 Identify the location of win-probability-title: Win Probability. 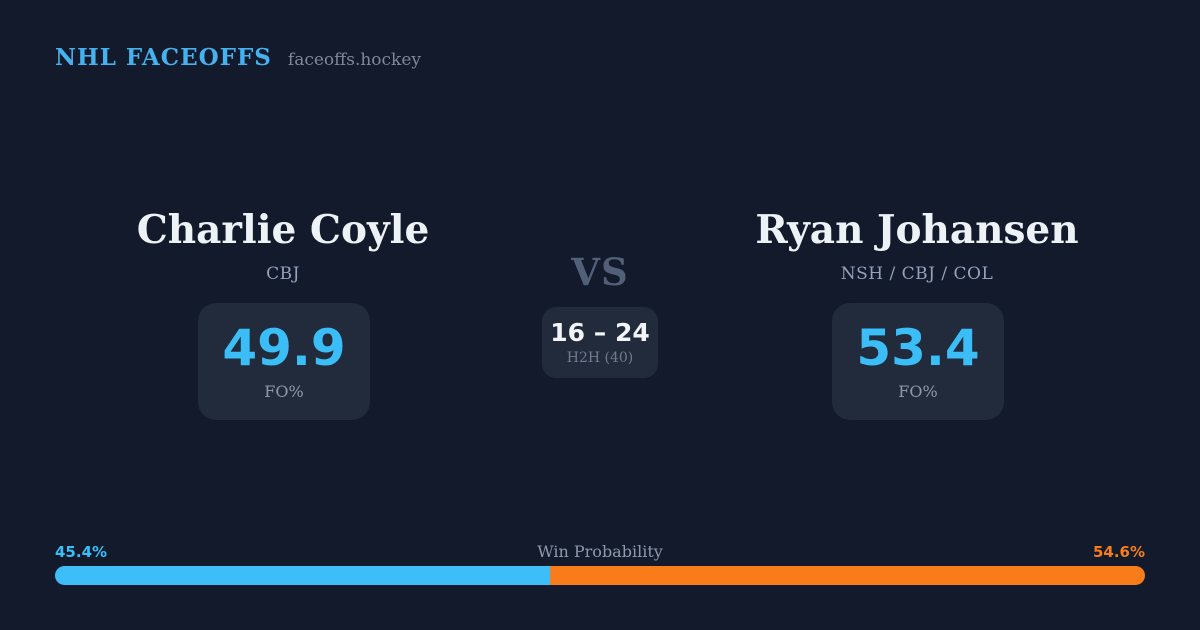
(600, 551).